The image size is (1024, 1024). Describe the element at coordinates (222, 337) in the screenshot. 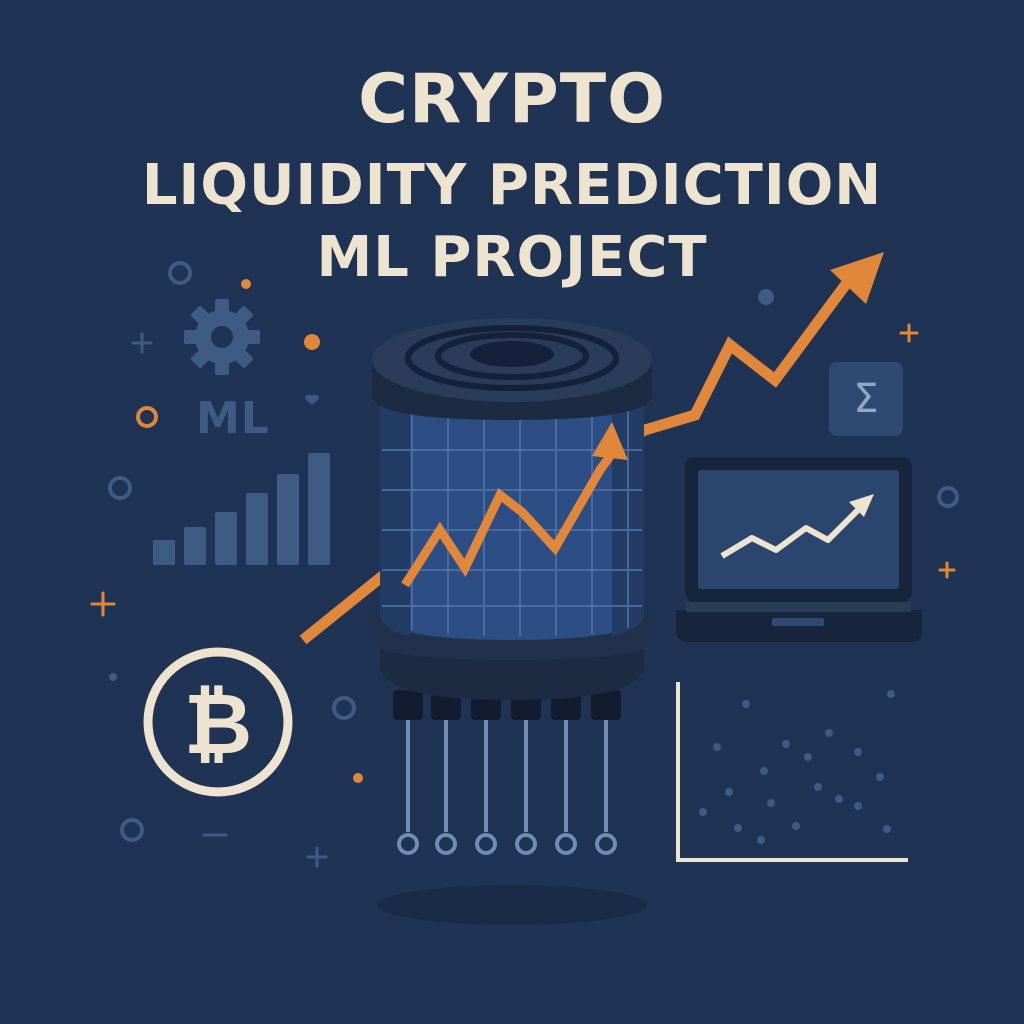

I see `gear-icon` at that location.